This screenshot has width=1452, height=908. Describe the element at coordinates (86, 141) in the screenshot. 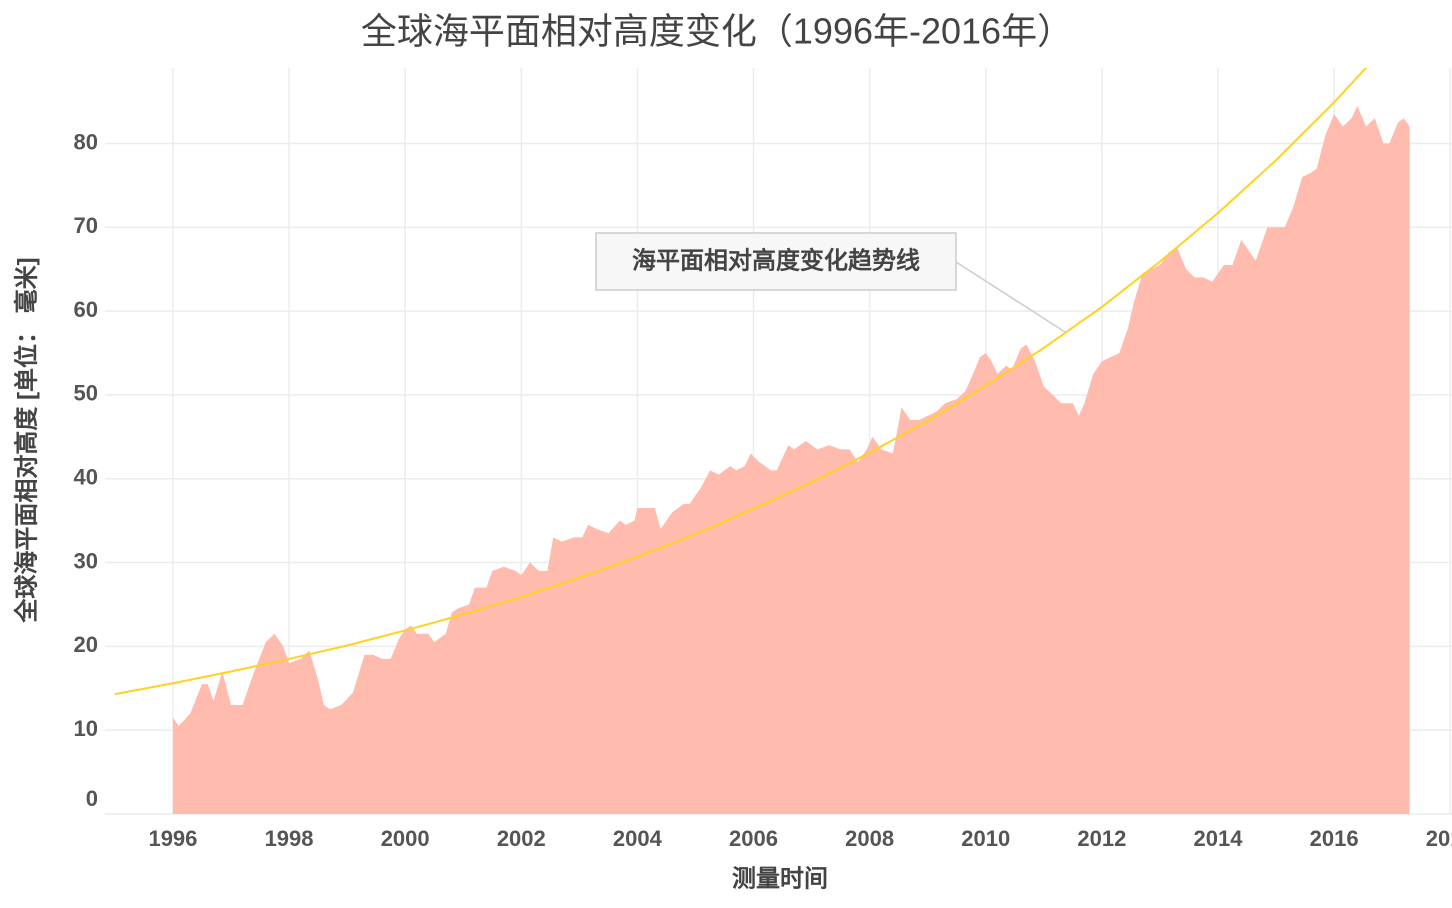

I see `y-tick-label: 80` at that location.